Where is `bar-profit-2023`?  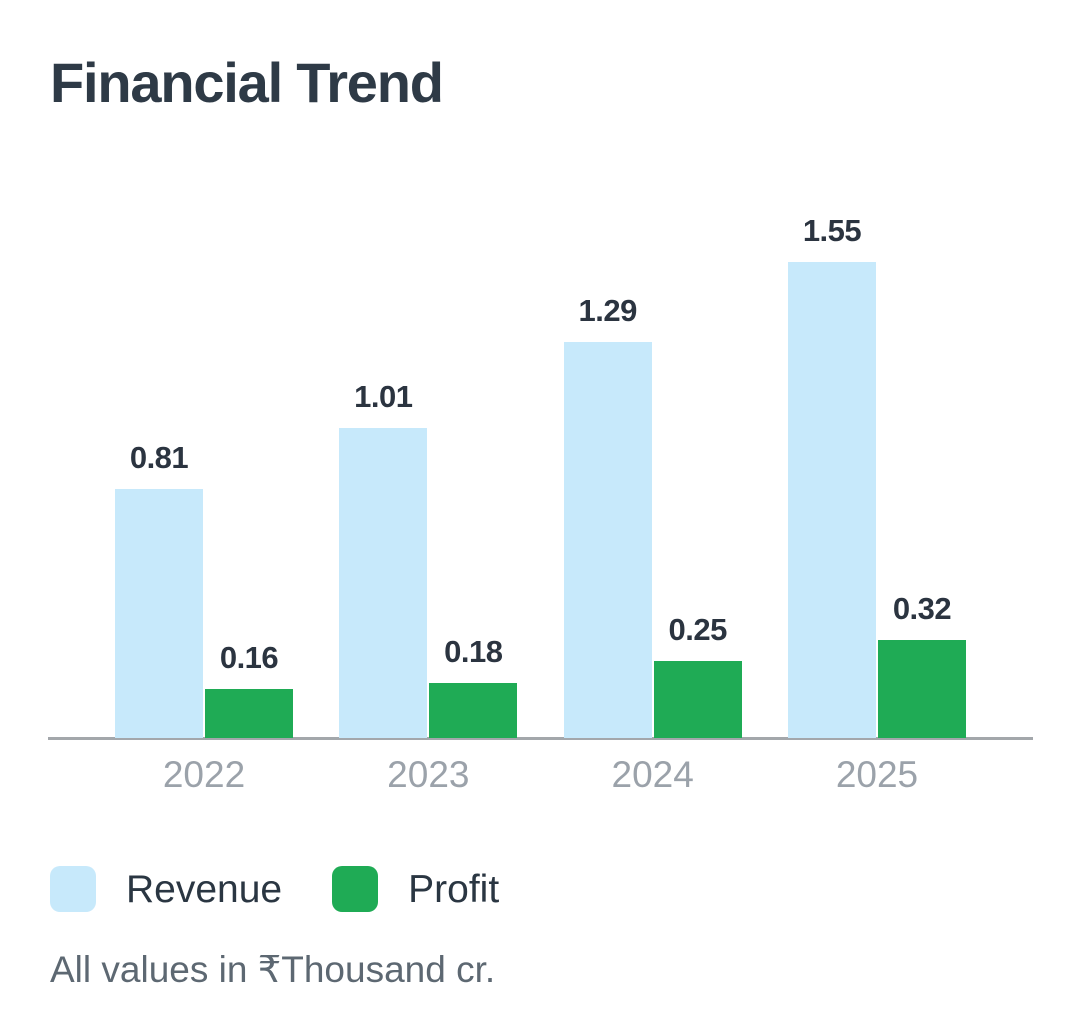 bar-profit-2023 is located at coordinates (473, 710).